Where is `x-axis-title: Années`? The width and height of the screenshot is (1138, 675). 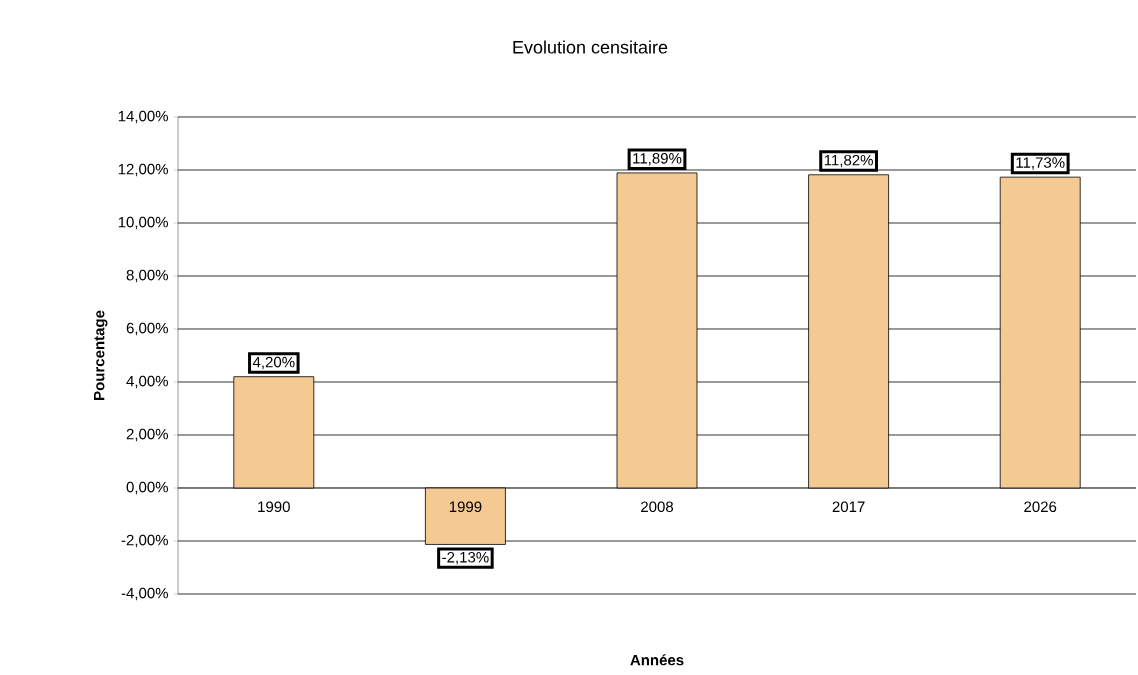
x-axis-title: Années is located at coordinates (657, 660).